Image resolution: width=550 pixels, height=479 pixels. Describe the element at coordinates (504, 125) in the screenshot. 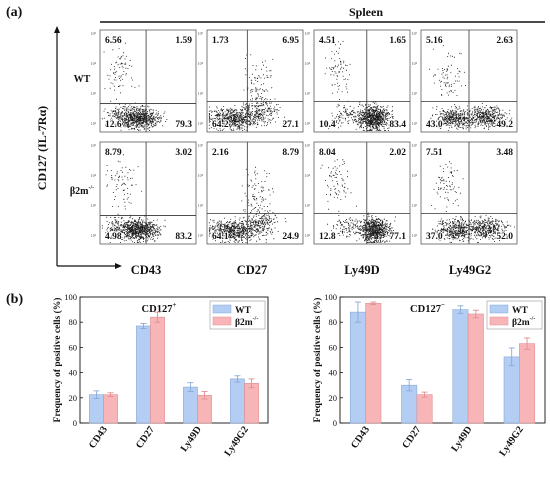

I see `quadrant-lr-value: 49.2` at that location.